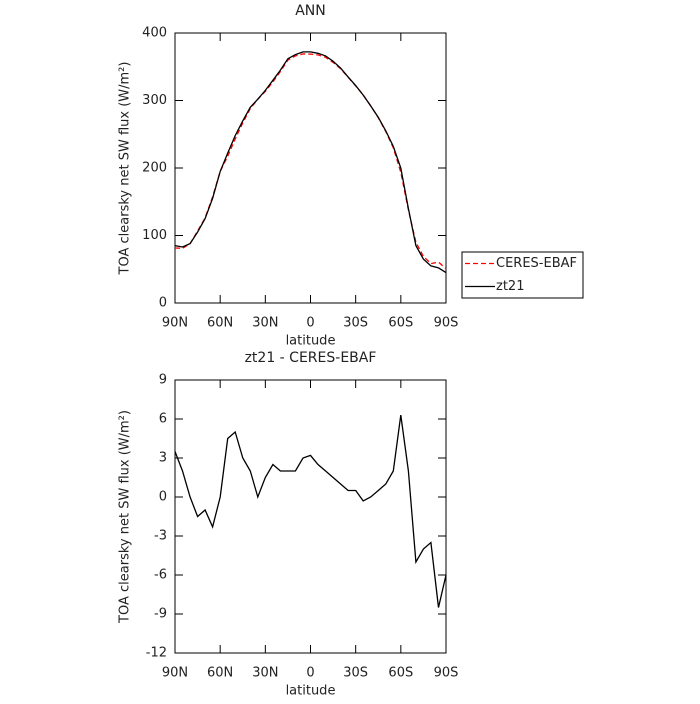 The width and height of the screenshot is (700, 704). I want to click on y-tick-label: 9, so click(163, 380).